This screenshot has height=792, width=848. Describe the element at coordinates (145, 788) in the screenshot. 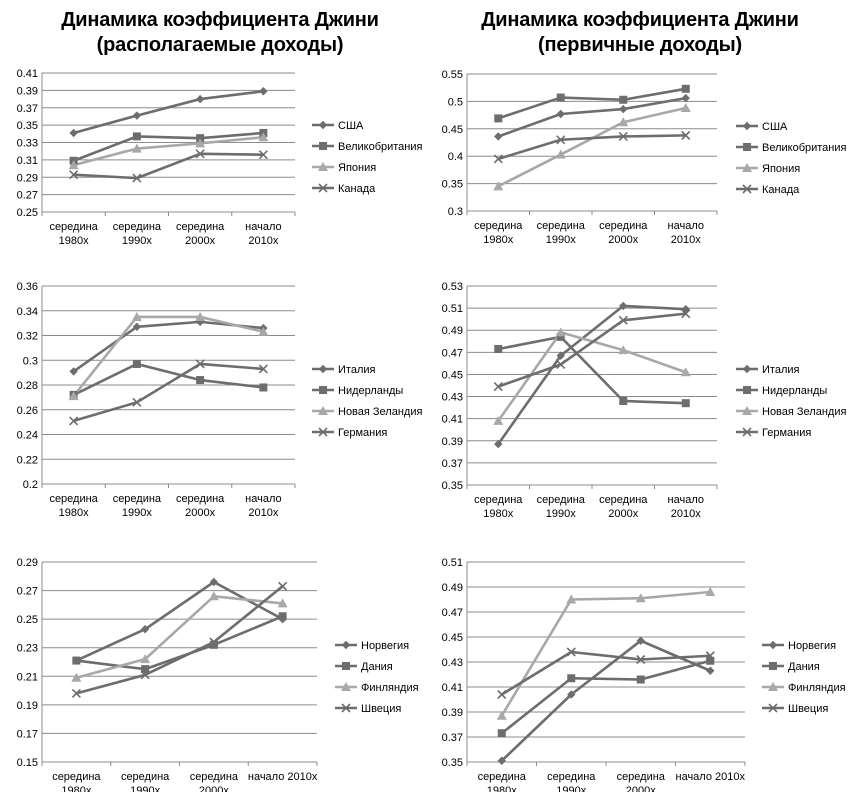

I see `c4-x-tick-label: 1990х` at that location.